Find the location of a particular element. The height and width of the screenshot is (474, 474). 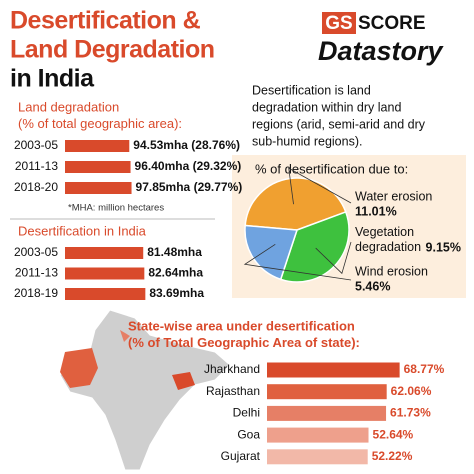

title-line: Desertification & is located at coordinates (105, 21).